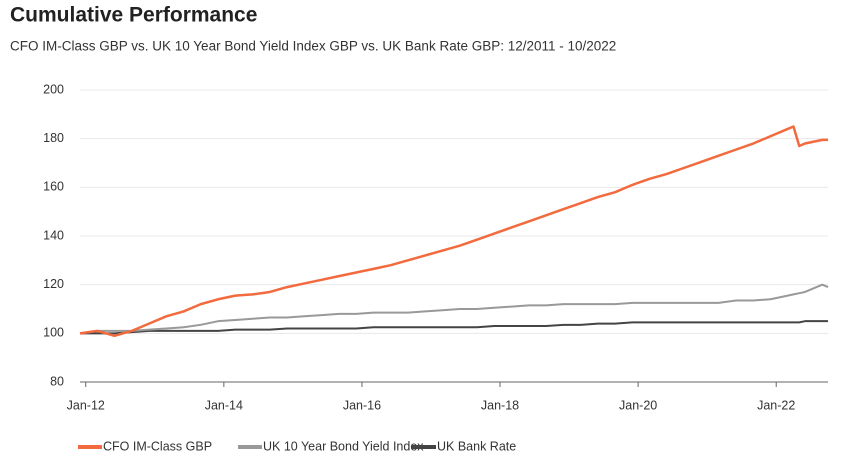 Image resolution: width=850 pixels, height=470 pixels. What do you see at coordinates (500, 405) in the screenshot?
I see `x-tick-label: Jan-18` at bounding box center [500, 405].